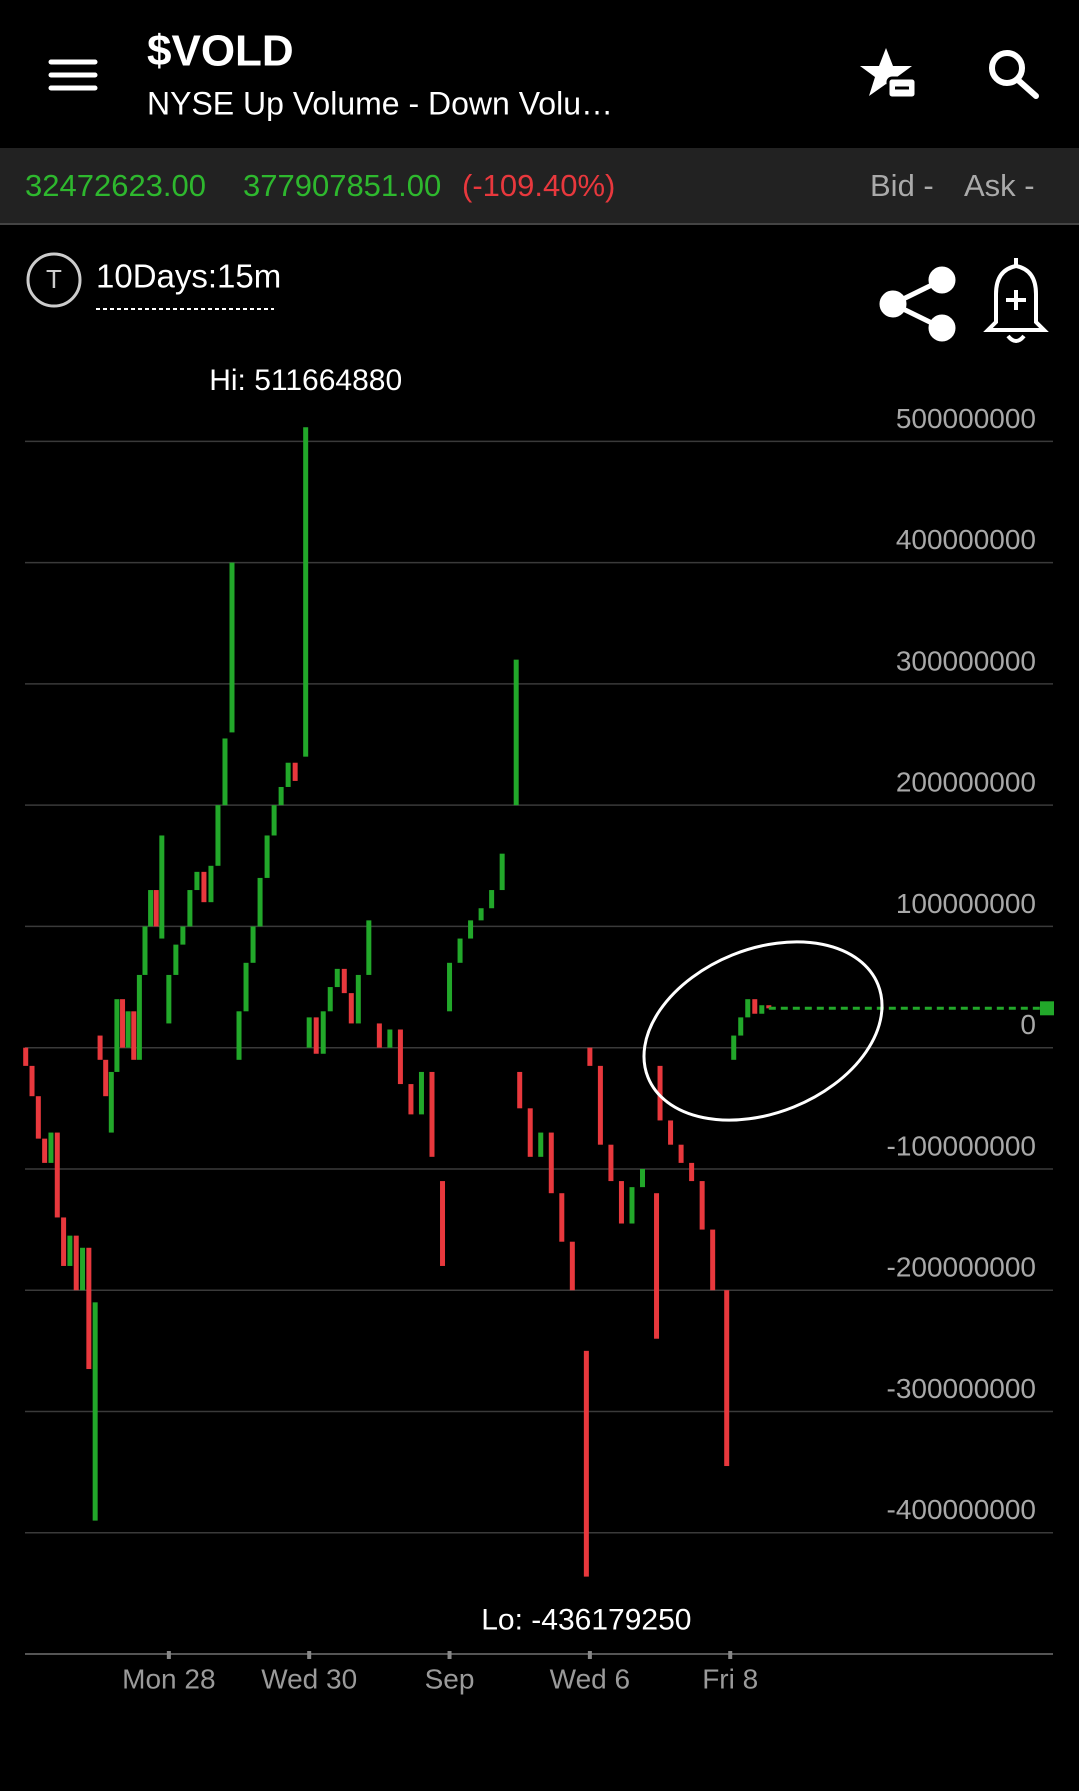 This screenshot has width=1079, height=1791. I want to click on alert-button, so click(1016, 300).